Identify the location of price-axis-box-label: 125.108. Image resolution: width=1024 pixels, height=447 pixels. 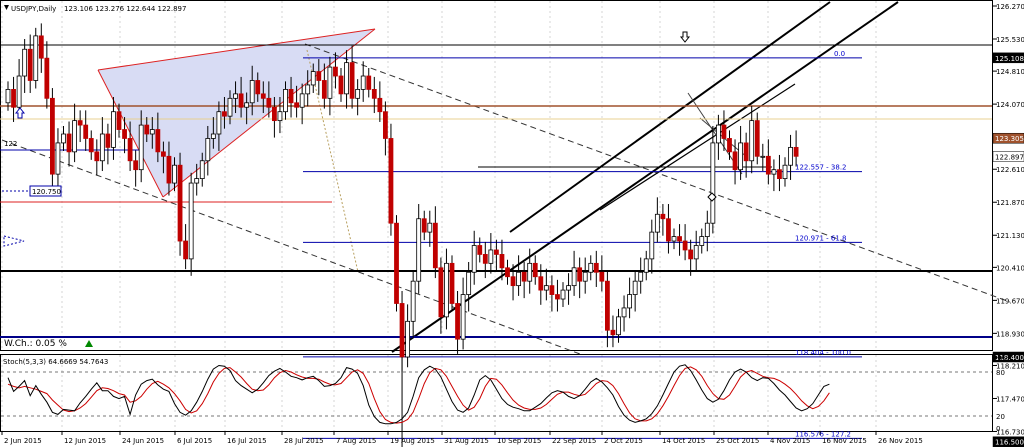
(1009, 59).